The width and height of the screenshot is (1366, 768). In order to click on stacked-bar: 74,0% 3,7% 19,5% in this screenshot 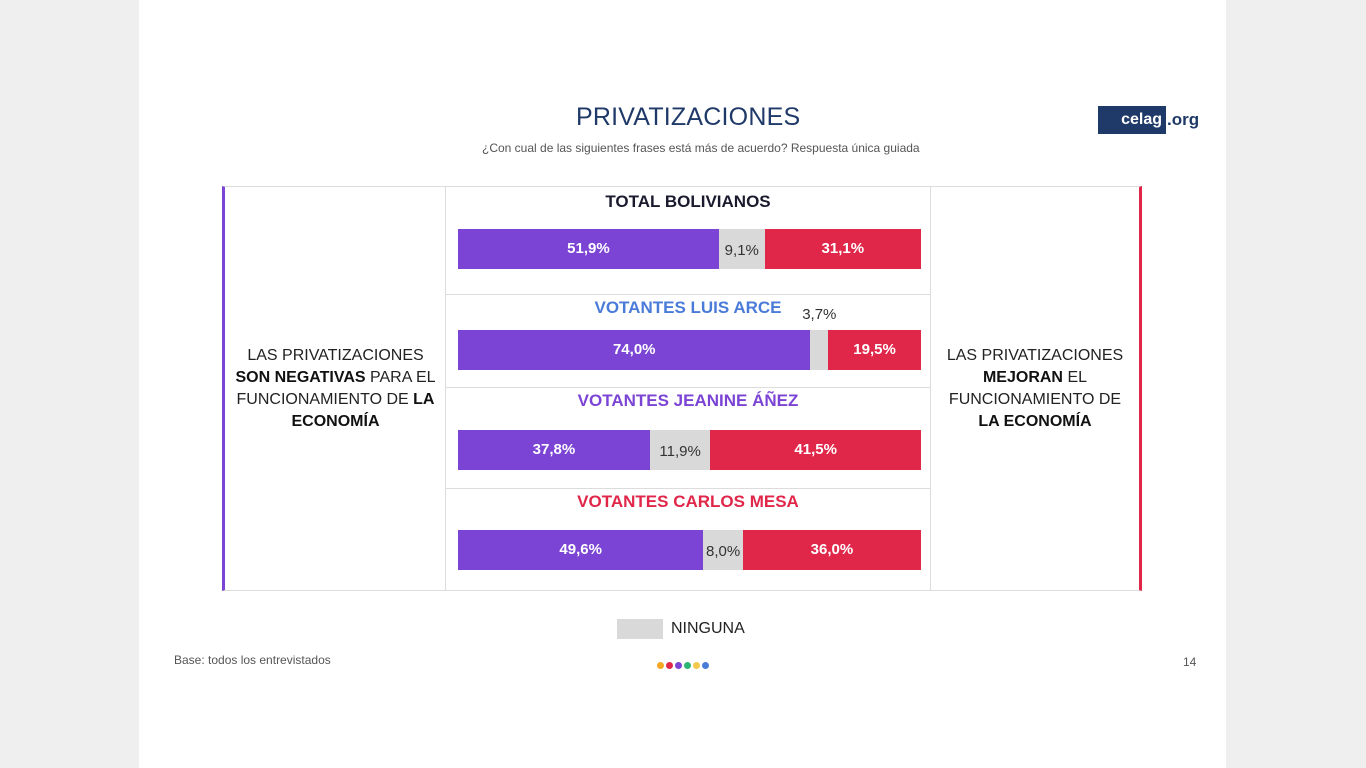, I will do `click(689, 338)`.